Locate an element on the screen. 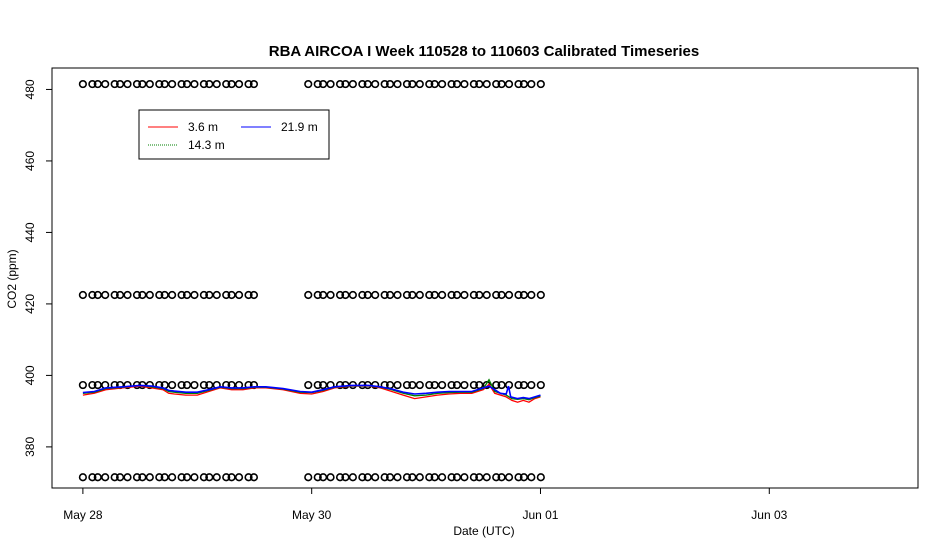 The image size is (936, 540). legend-label-3-6m: 3.6 m is located at coordinates (203, 127).